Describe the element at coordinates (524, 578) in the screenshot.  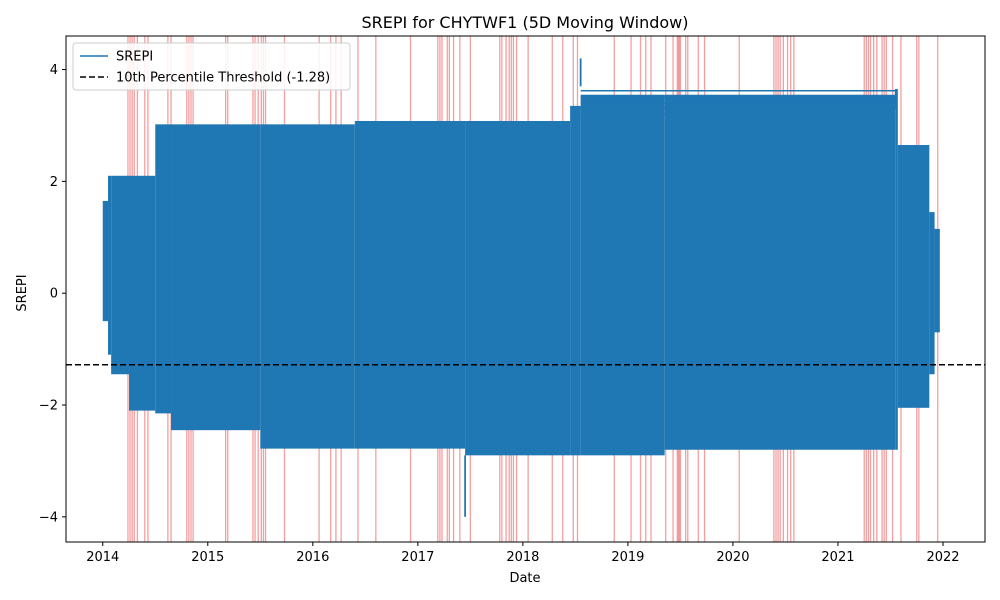
I see `x-axis-label: Date` at that location.